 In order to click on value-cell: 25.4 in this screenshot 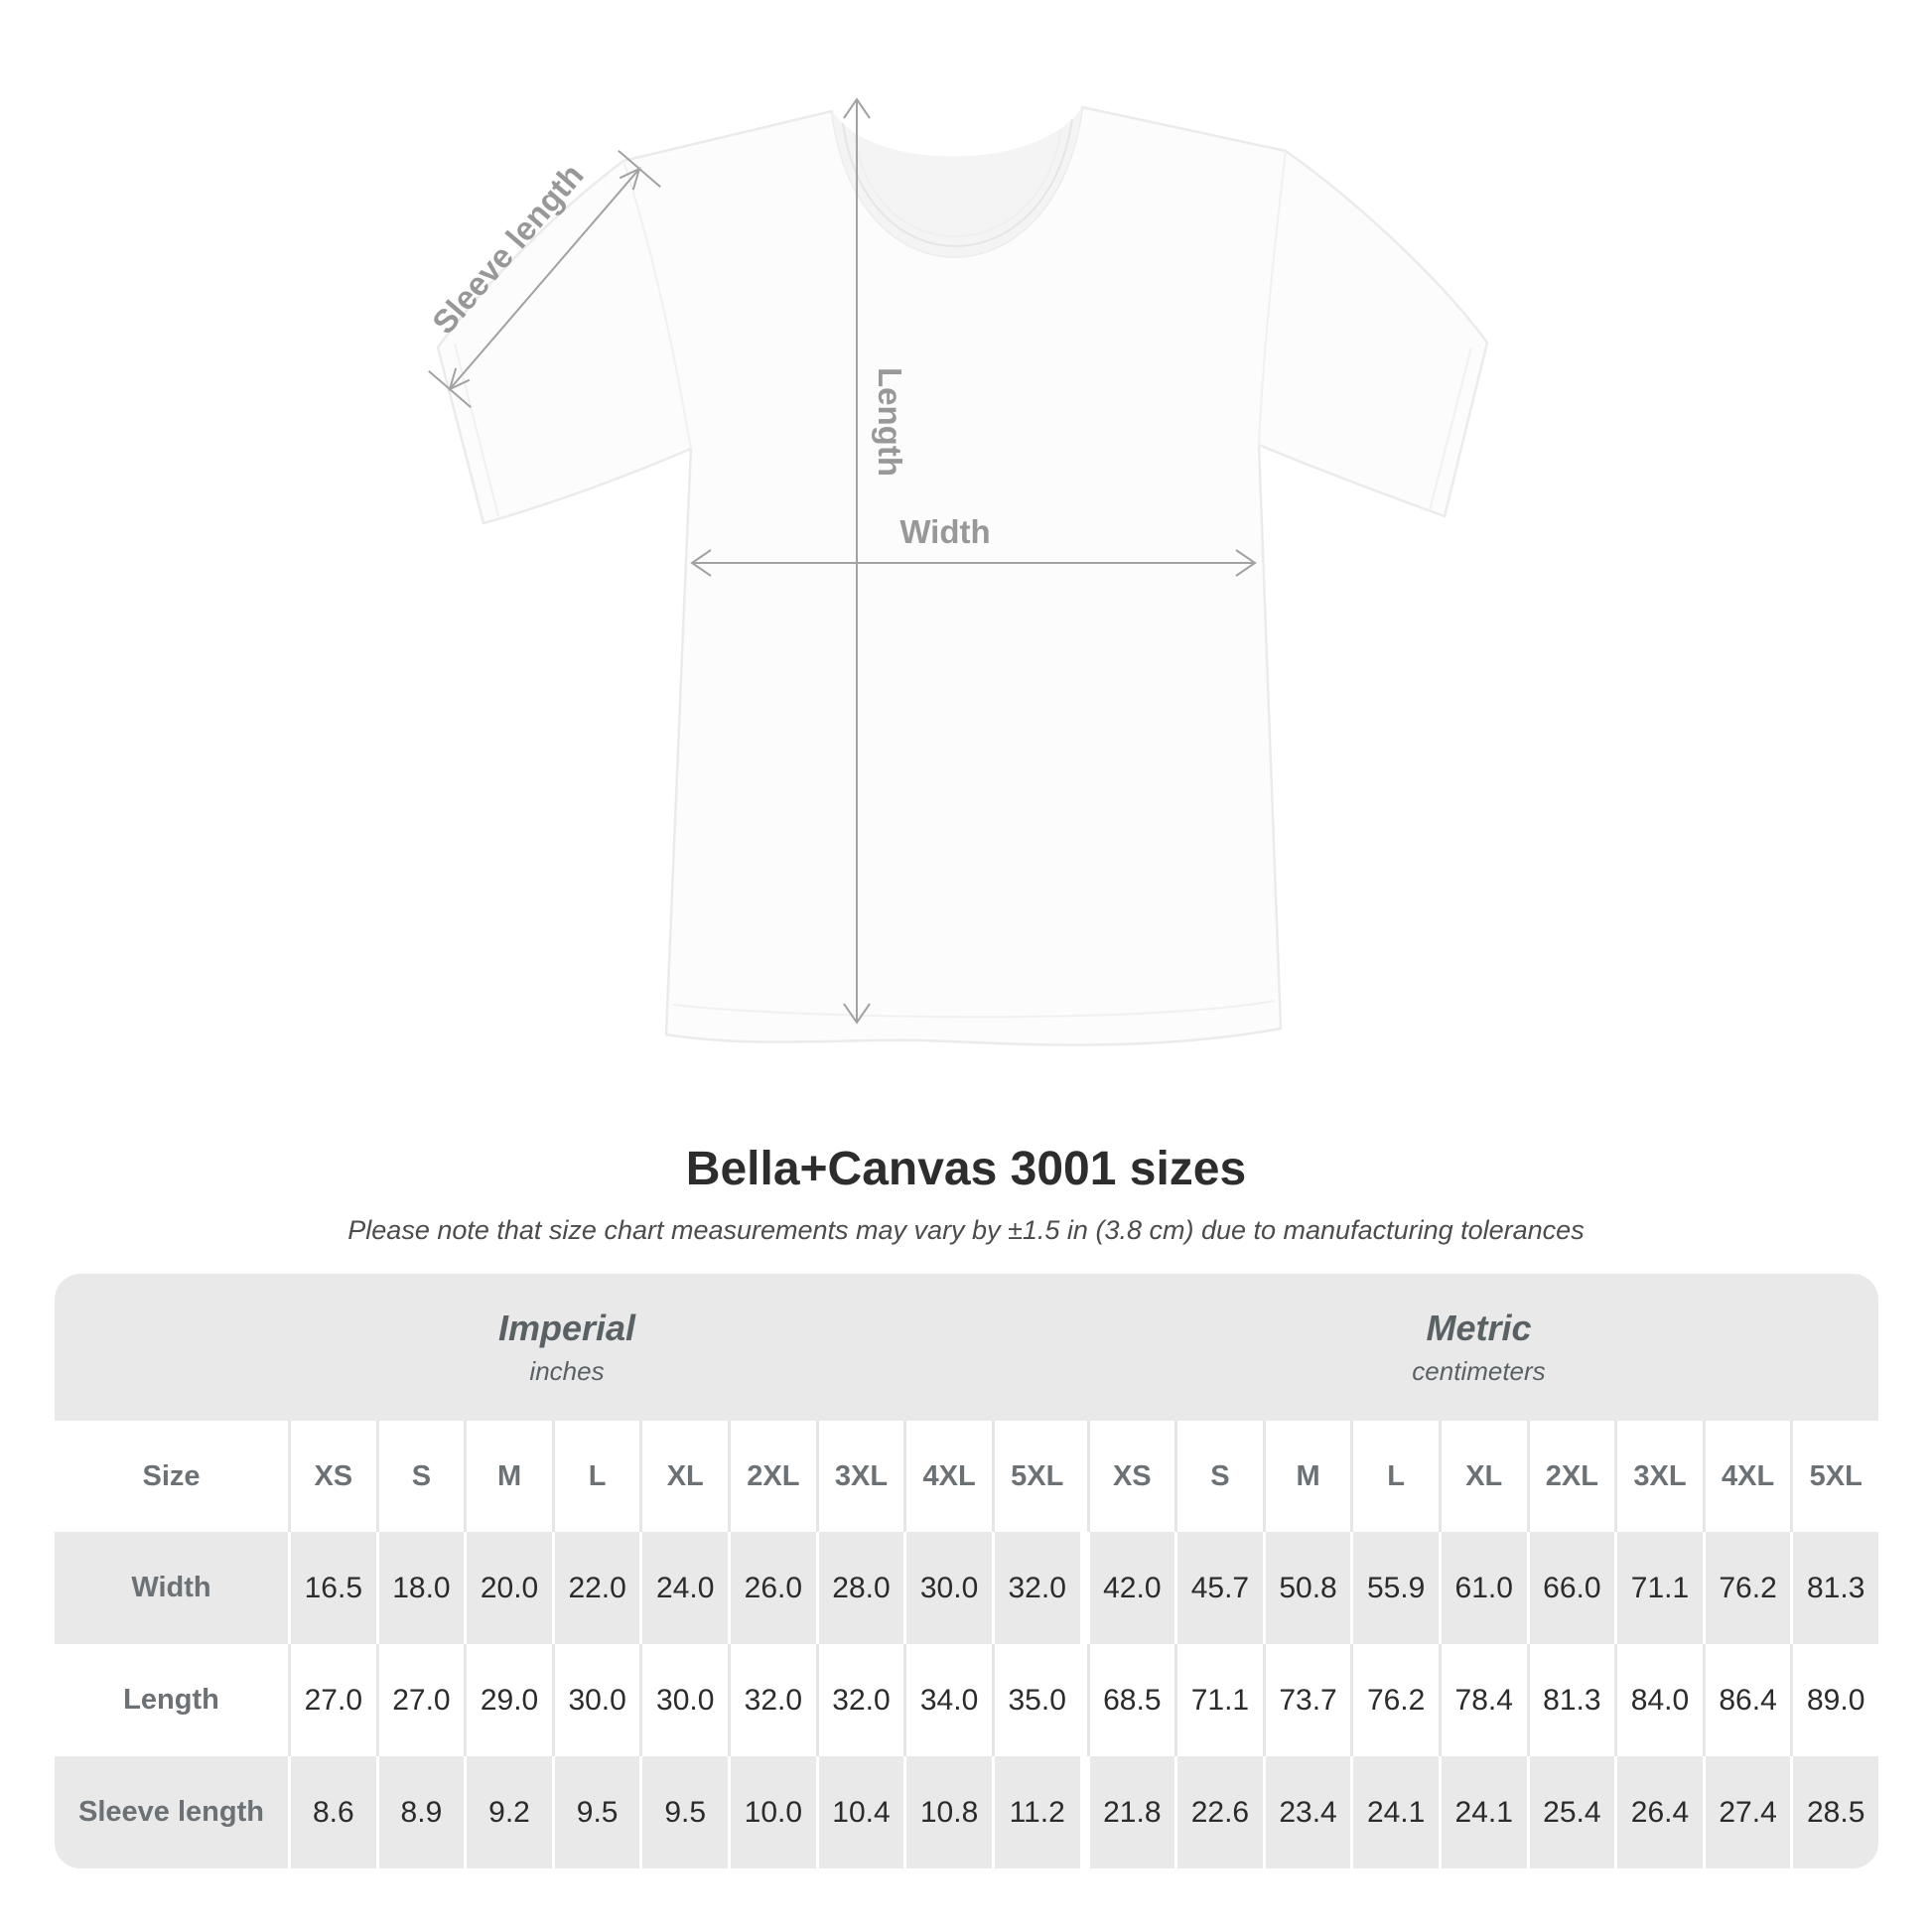, I will do `click(1571, 1812)`.